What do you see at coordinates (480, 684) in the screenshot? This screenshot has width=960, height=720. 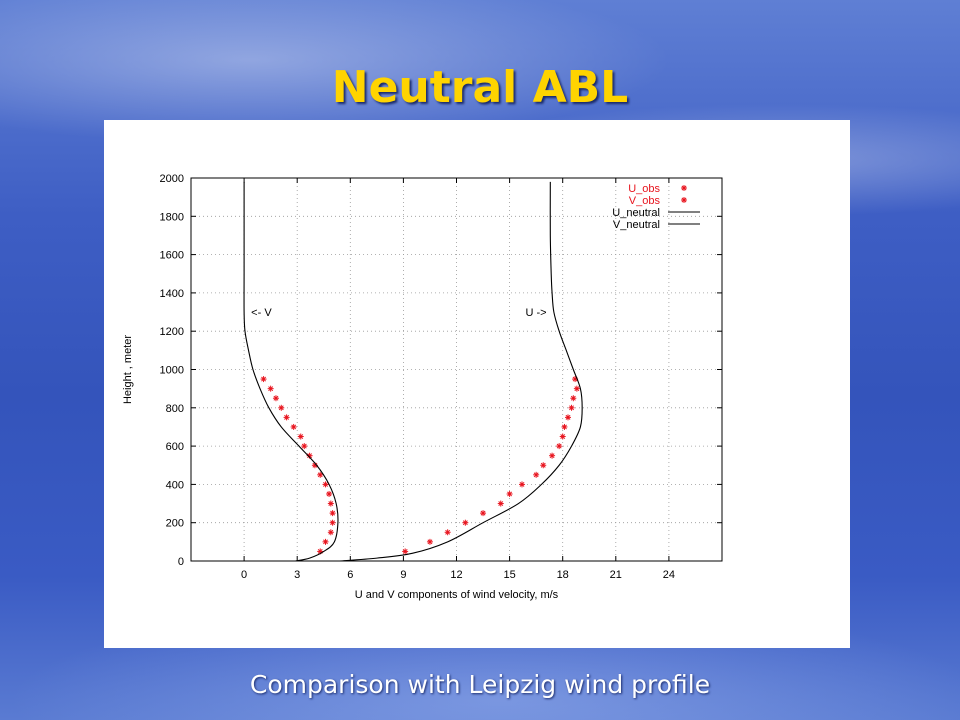 I see `slide-caption: Comparison with Leipzig wind profile` at bounding box center [480, 684].